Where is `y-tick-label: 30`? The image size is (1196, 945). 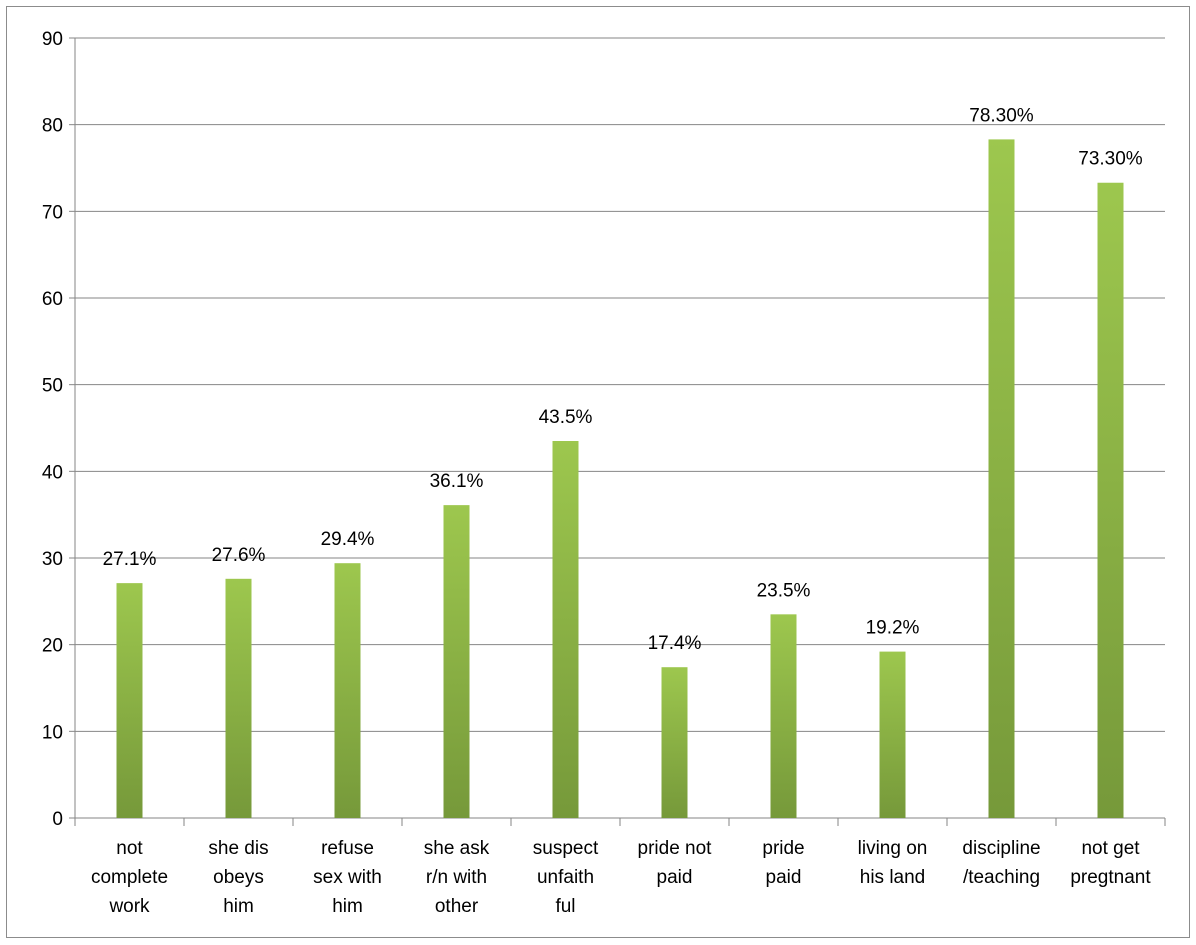 y-tick-label: 30 is located at coordinates (52, 559).